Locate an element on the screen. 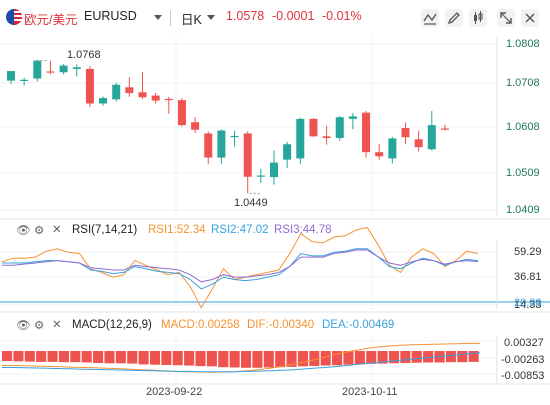  indicator-button is located at coordinates (430, 18).